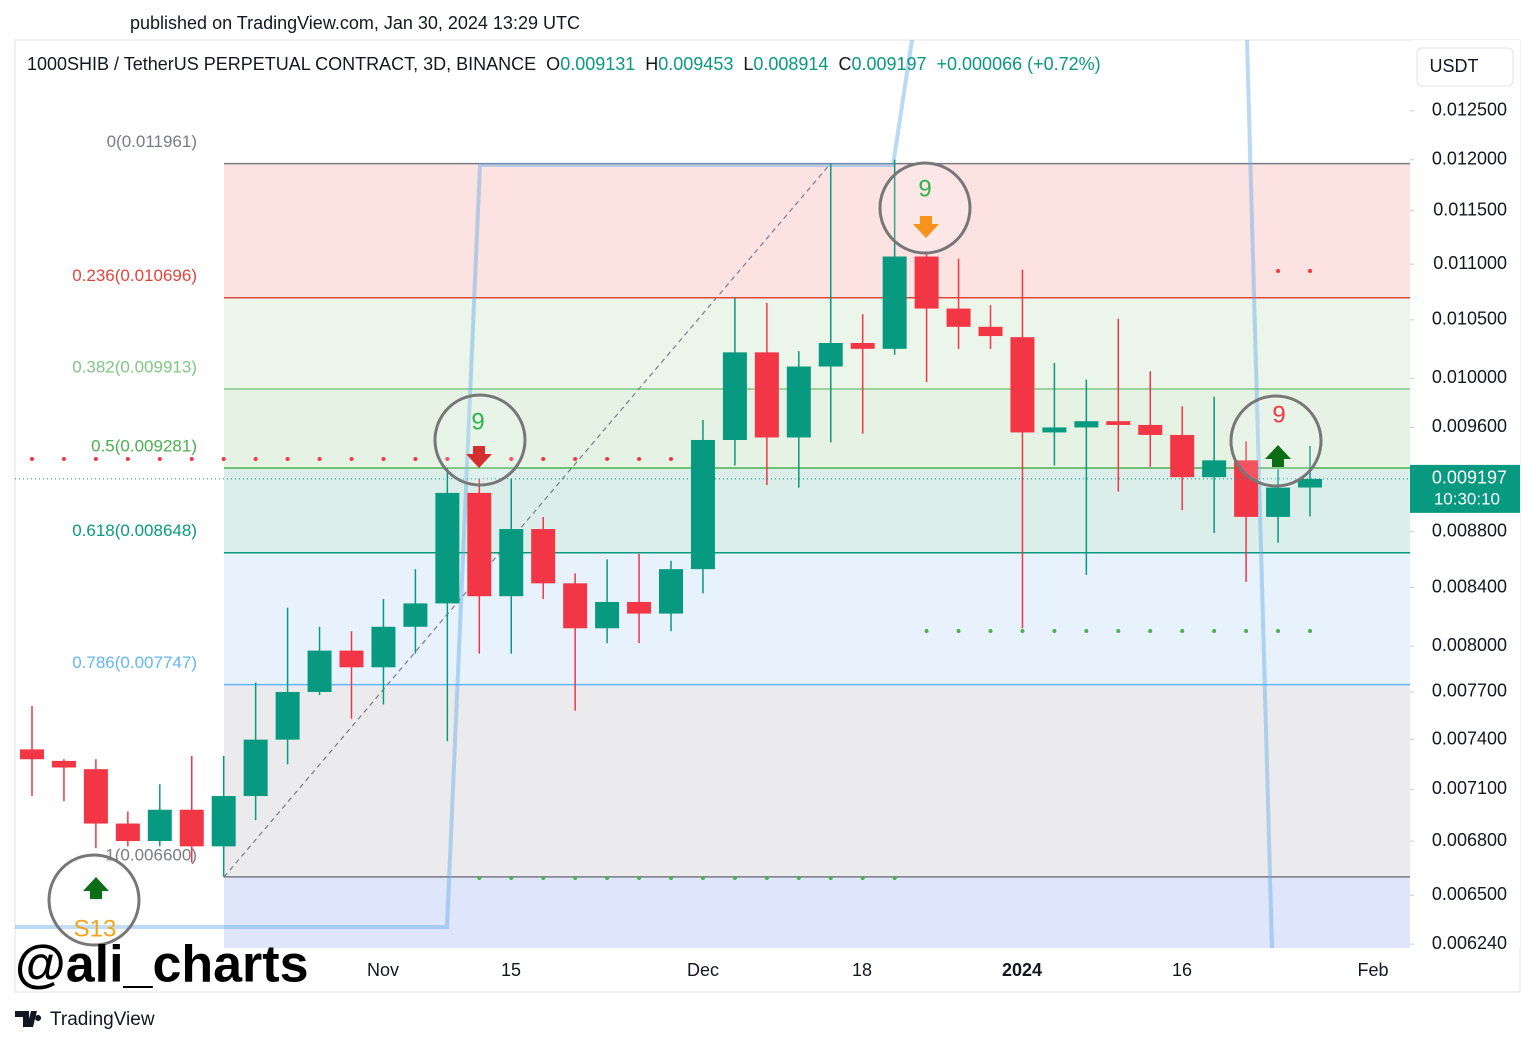 This screenshot has height=1045, width=1536. What do you see at coordinates (1469, 943) in the screenshot?
I see `y-tick-label: 0.006240` at bounding box center [1469, 943].